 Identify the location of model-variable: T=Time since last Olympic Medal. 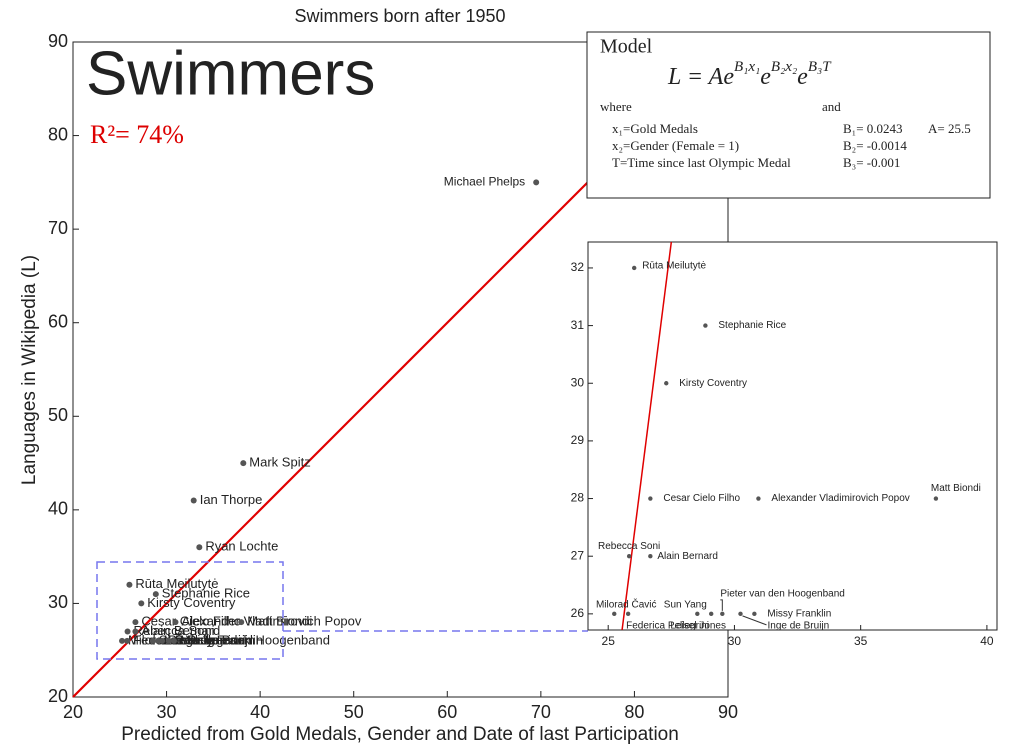
(701, 162).